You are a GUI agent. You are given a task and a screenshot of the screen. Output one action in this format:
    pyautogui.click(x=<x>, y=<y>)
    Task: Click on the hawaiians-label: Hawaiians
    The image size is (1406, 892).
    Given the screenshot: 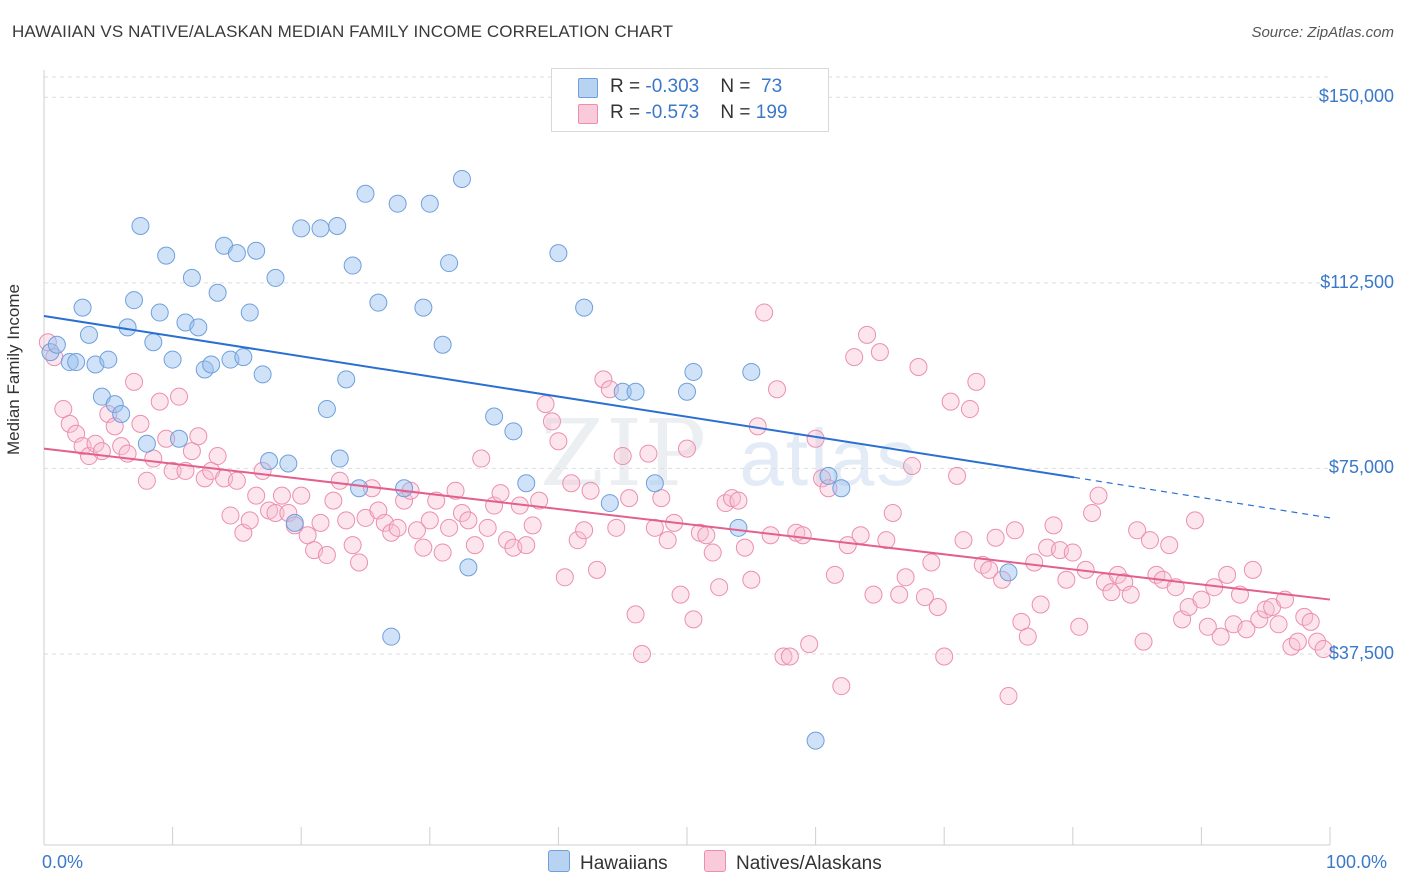 What is the action you would take?
    pyautogui.click(x=624, y=863)
    